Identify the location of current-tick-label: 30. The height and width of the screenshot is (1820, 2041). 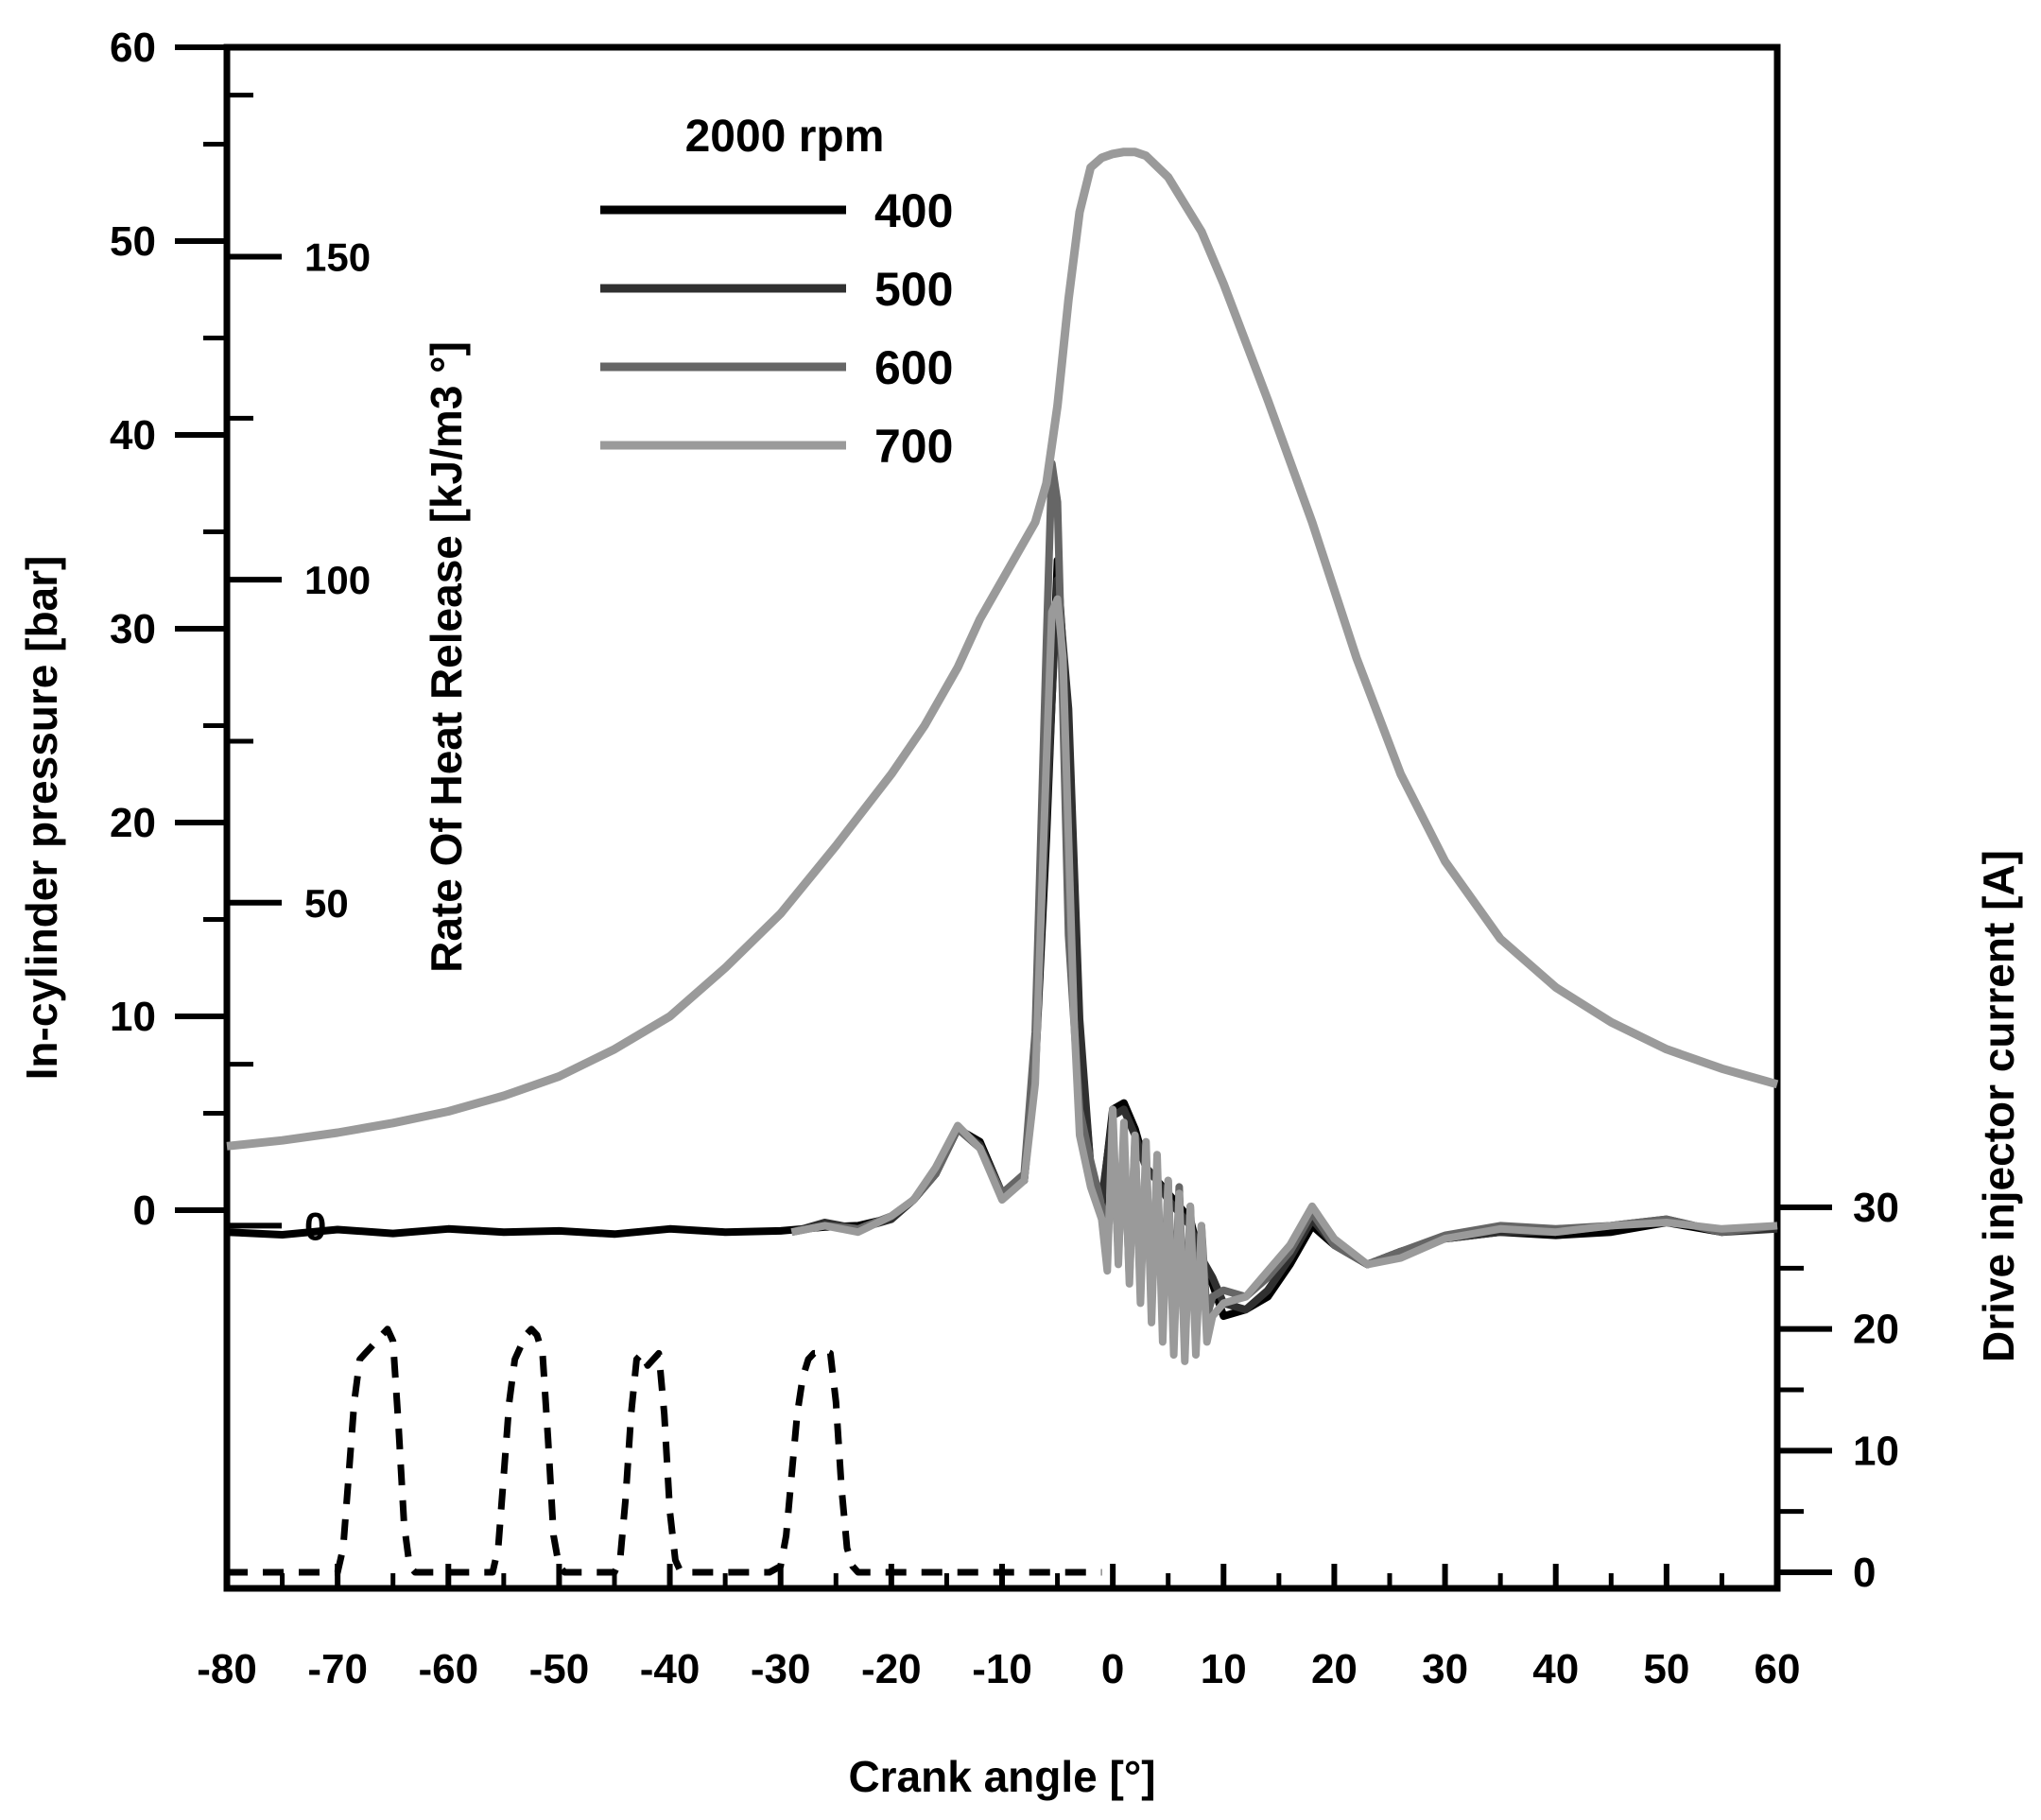
(1876, 1208).